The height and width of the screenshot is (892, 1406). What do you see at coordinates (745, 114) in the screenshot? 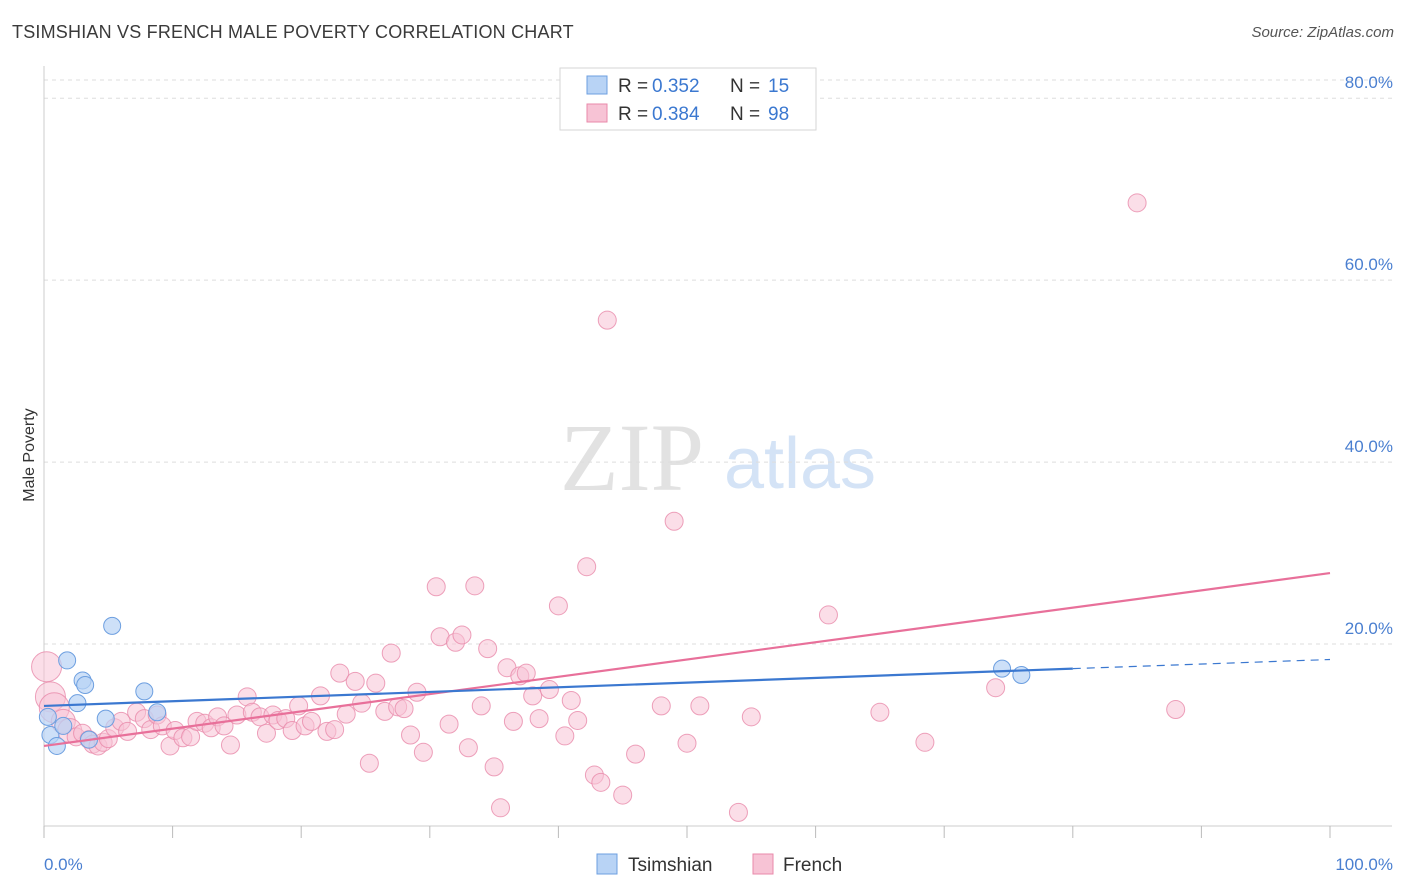
I see `legend-n-label-2: N =` at bounding box center [745, 114].